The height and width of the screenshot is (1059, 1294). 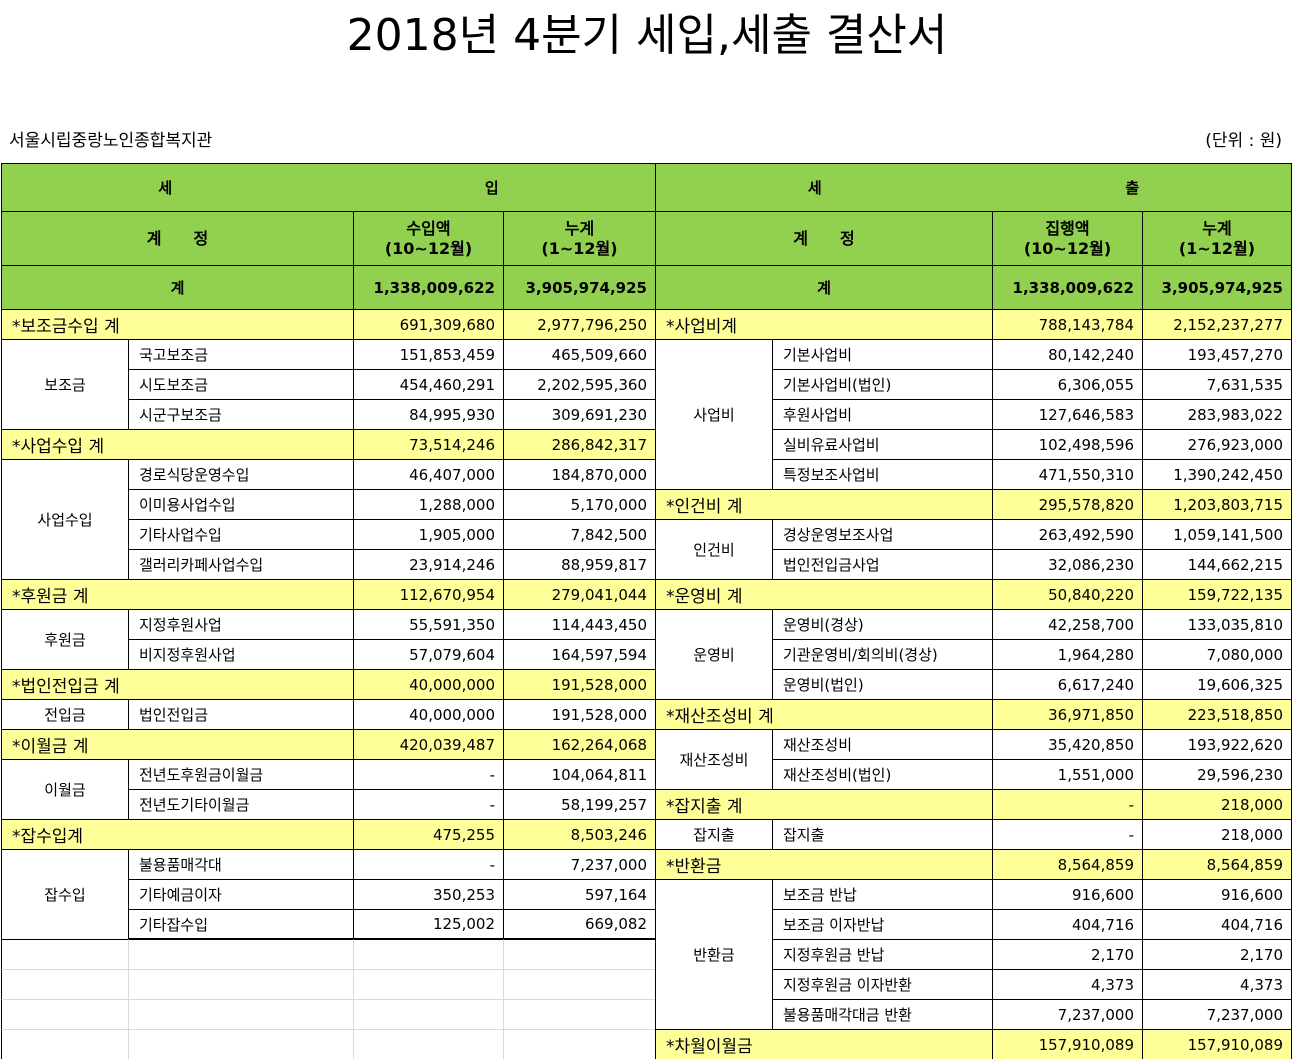 I want to click on expense-item-label: 지정후원금 반납, so click(x=882, y=954).